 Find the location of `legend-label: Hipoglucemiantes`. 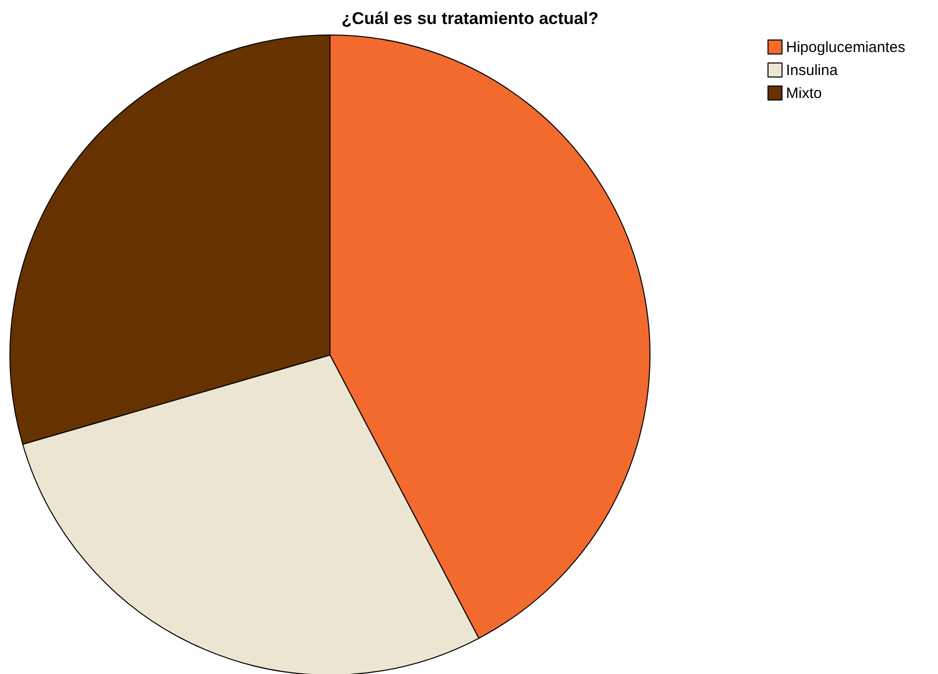

legend-label: Hipoglucemiantes is located at coordinates (846, 47).